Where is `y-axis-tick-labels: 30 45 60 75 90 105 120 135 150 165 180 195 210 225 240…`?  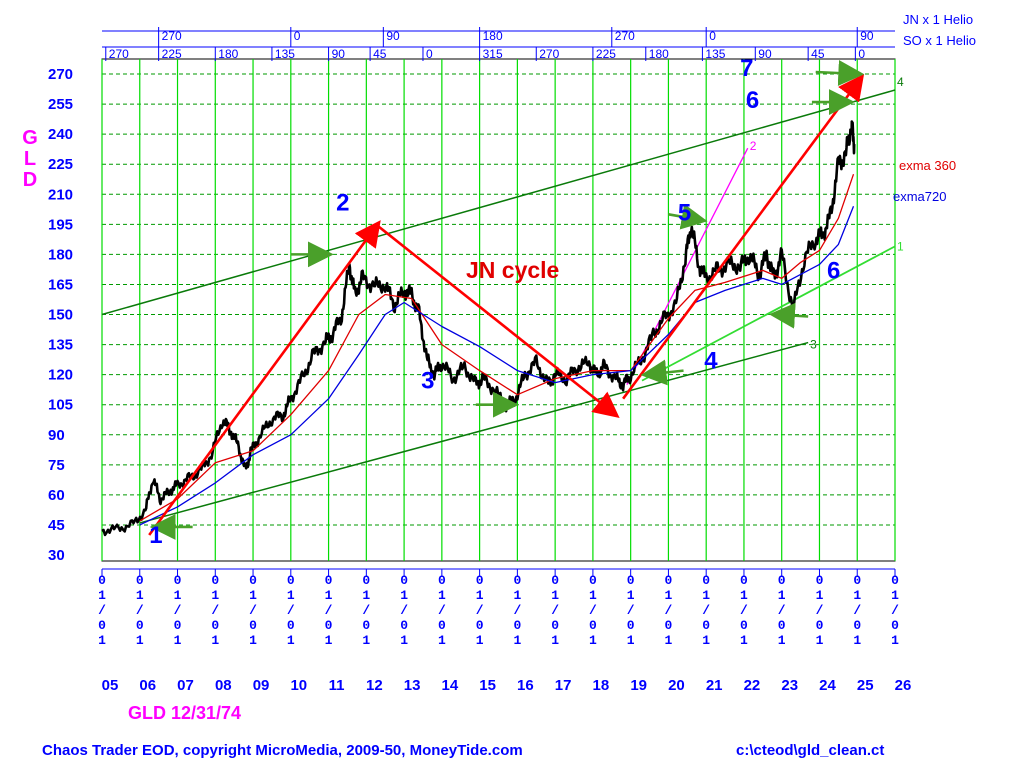 y-axis-tick-labels: 30 45 60 75 90 105 120 135 150 165 180 195 210 225 240… is located at coordinates (60, 315).